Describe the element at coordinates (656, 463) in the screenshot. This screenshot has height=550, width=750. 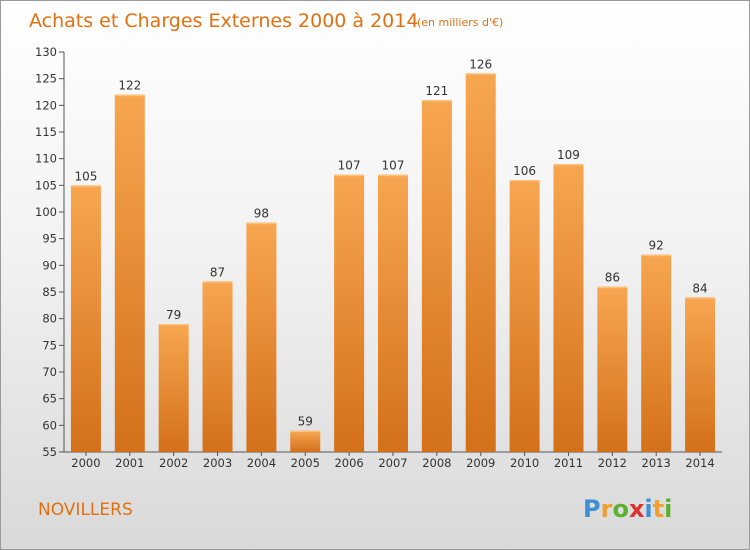
I see `x-tick-label: 2013` at that location.